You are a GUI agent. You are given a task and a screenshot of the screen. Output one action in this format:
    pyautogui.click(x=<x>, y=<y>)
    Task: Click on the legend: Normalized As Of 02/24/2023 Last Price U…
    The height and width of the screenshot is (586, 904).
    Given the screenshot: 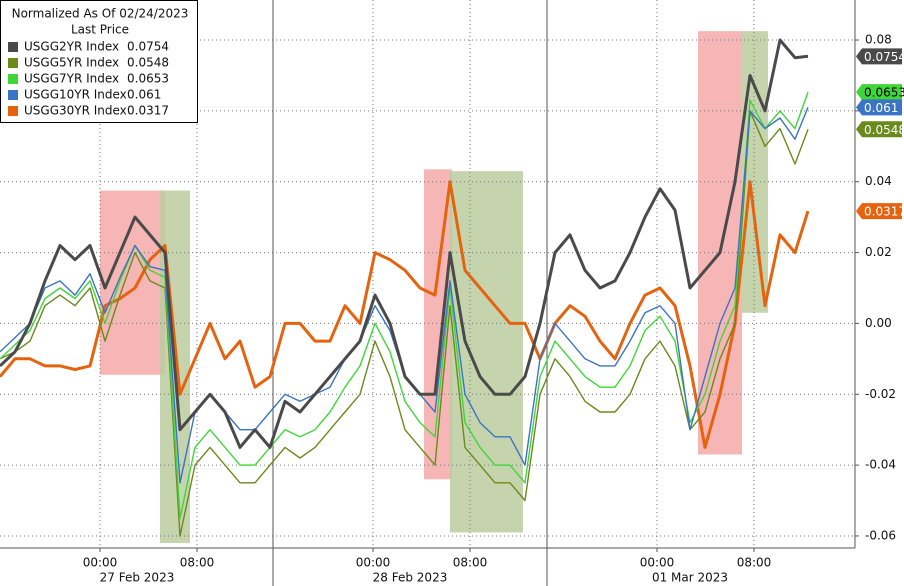 What is the action you would take?
    pyautogui.click(x=99, y=61)
    